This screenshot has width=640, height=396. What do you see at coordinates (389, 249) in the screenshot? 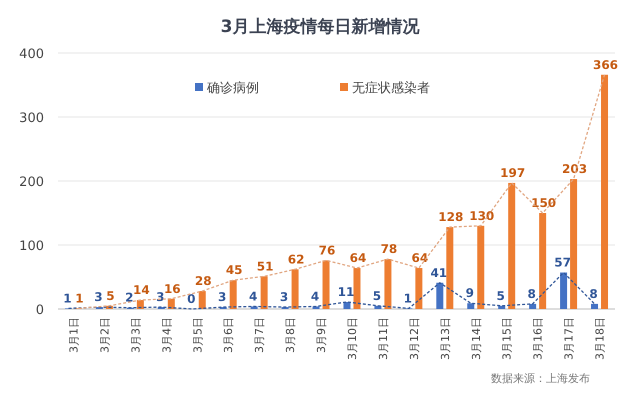
I see `data-label: 78` at bounding box center [389, 249].